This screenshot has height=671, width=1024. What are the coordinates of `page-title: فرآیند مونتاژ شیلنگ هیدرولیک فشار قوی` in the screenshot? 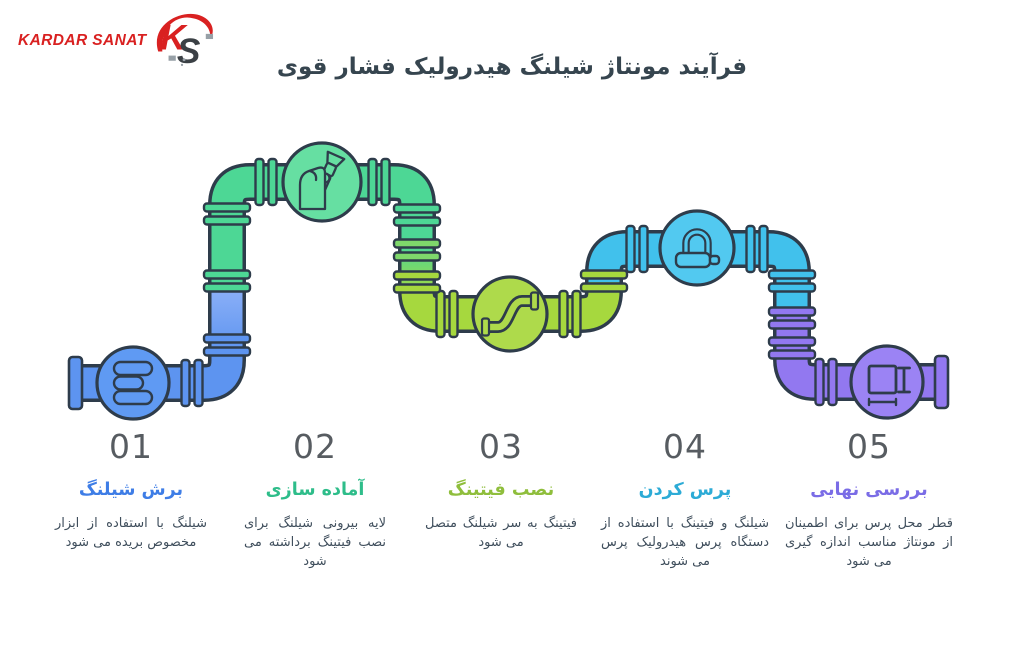 It's located at (512, 67).